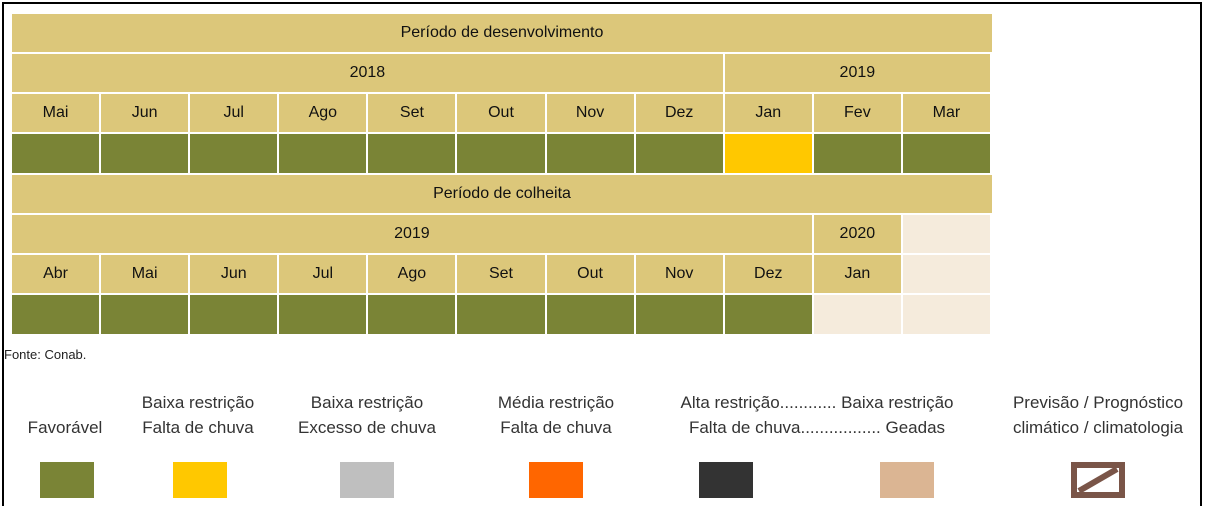 The image size is (1208, 506). I want to click on month-cell: Fev, so click(857, 113).